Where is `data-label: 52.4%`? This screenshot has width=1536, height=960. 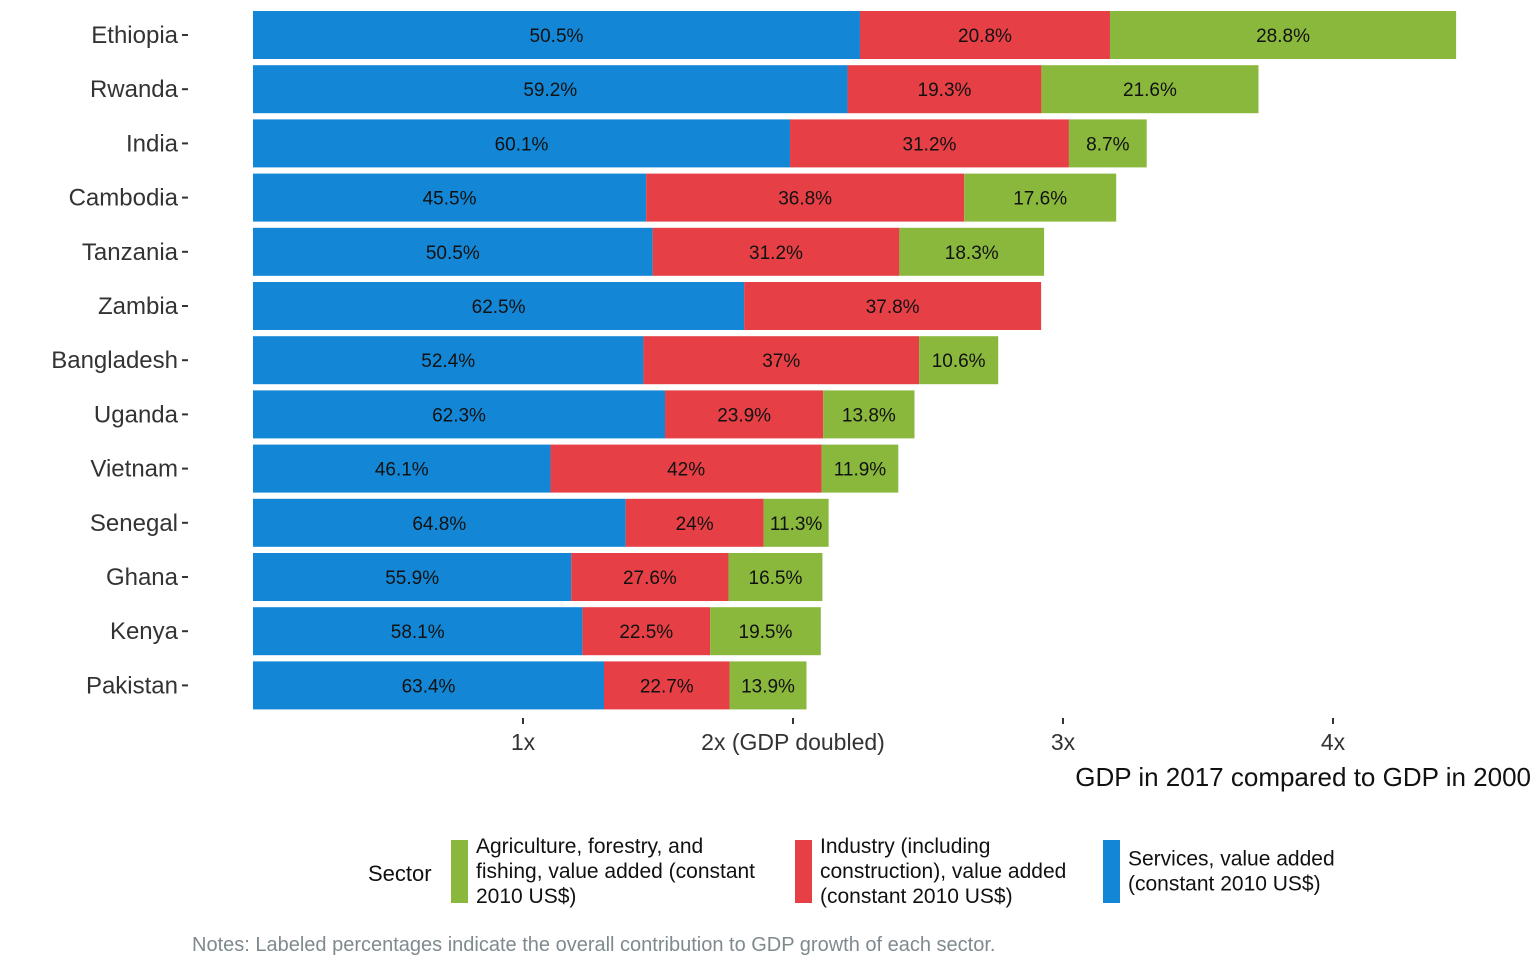 data-label: 52.4% is located at coordinates (448, 361).